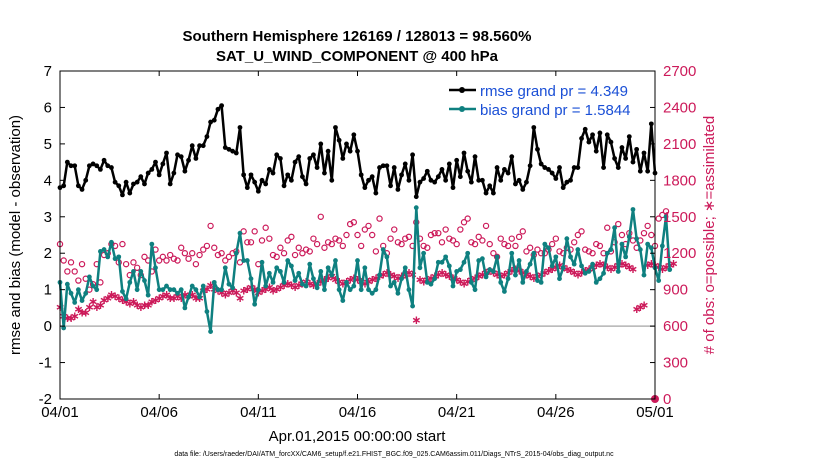 This screenshot has height=470, width=830. Describe the element at coordinates (709, 235) in the screenshot. I see `y2-axis-label: # of obs: o=possible; ∗=assimilated` at that location.